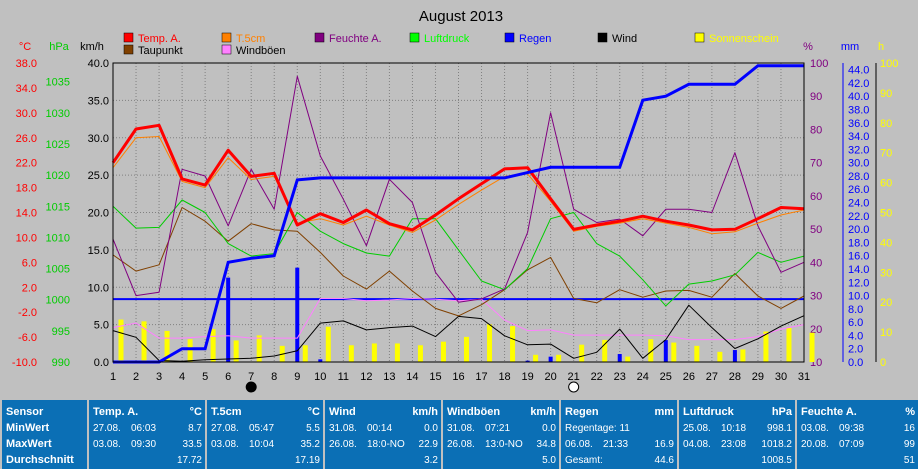 This screenshot has width=918, height=469. I want to click on y-tick-label-temp: 10.0, so click(26, 238).